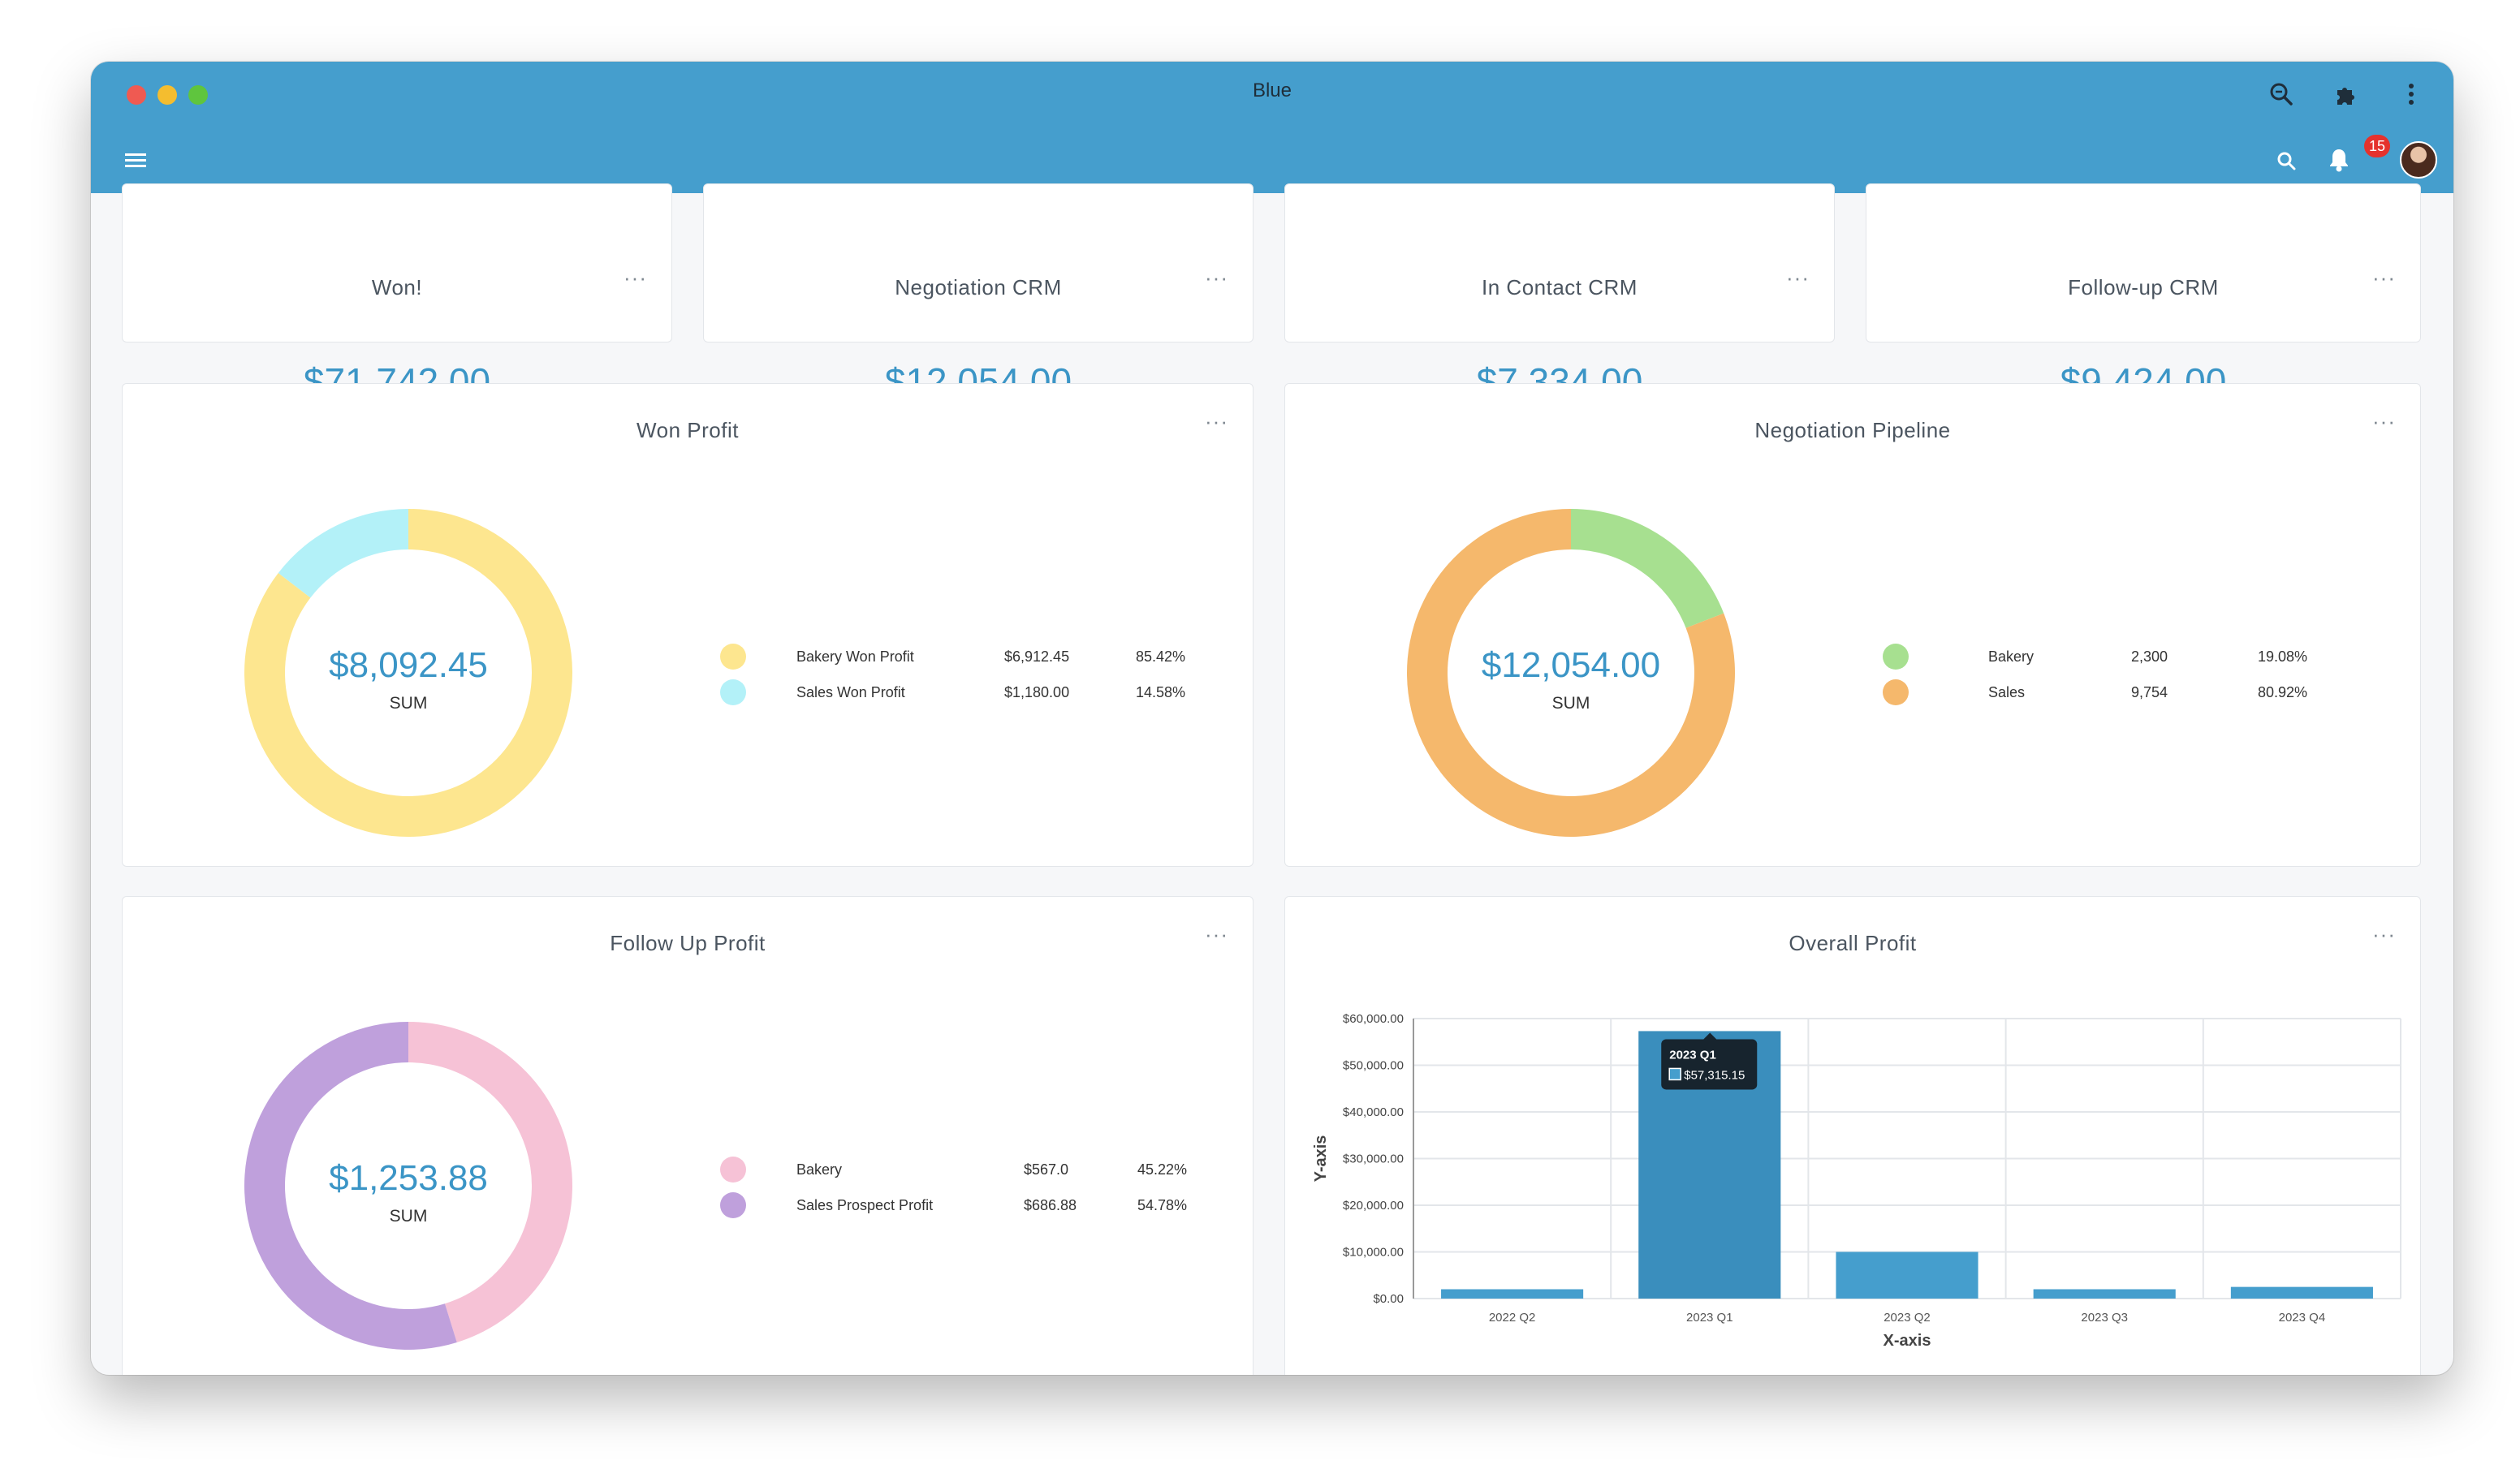 The image size is (2520, 1482). I want to click on window-title: Blue, so click(1272, 90).